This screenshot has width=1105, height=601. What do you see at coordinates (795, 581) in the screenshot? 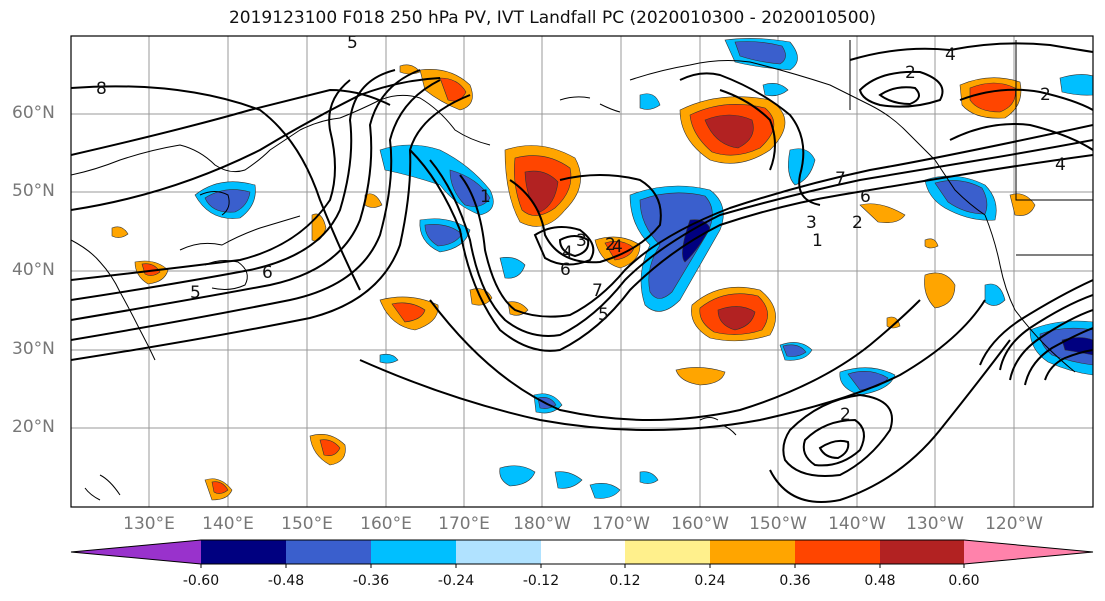
I see `colorbar-tick-label: 0.36` at bounding box center [795, 581].